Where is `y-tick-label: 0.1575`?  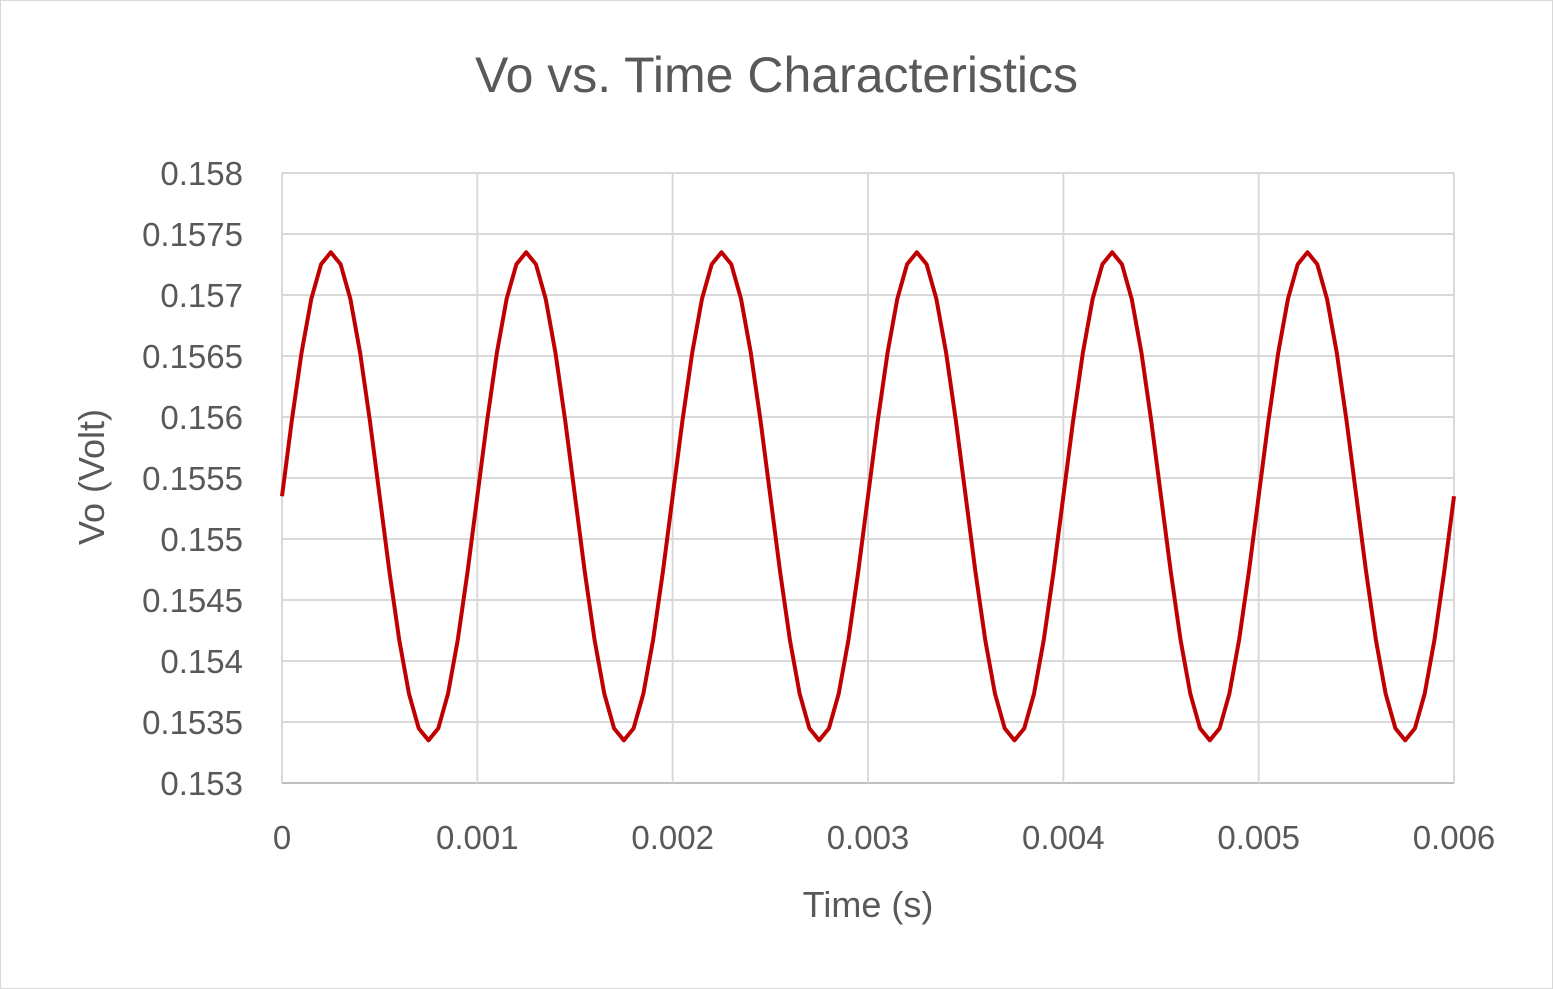 y-tick-label: 0.1575 is located at coordinates (192, 234).